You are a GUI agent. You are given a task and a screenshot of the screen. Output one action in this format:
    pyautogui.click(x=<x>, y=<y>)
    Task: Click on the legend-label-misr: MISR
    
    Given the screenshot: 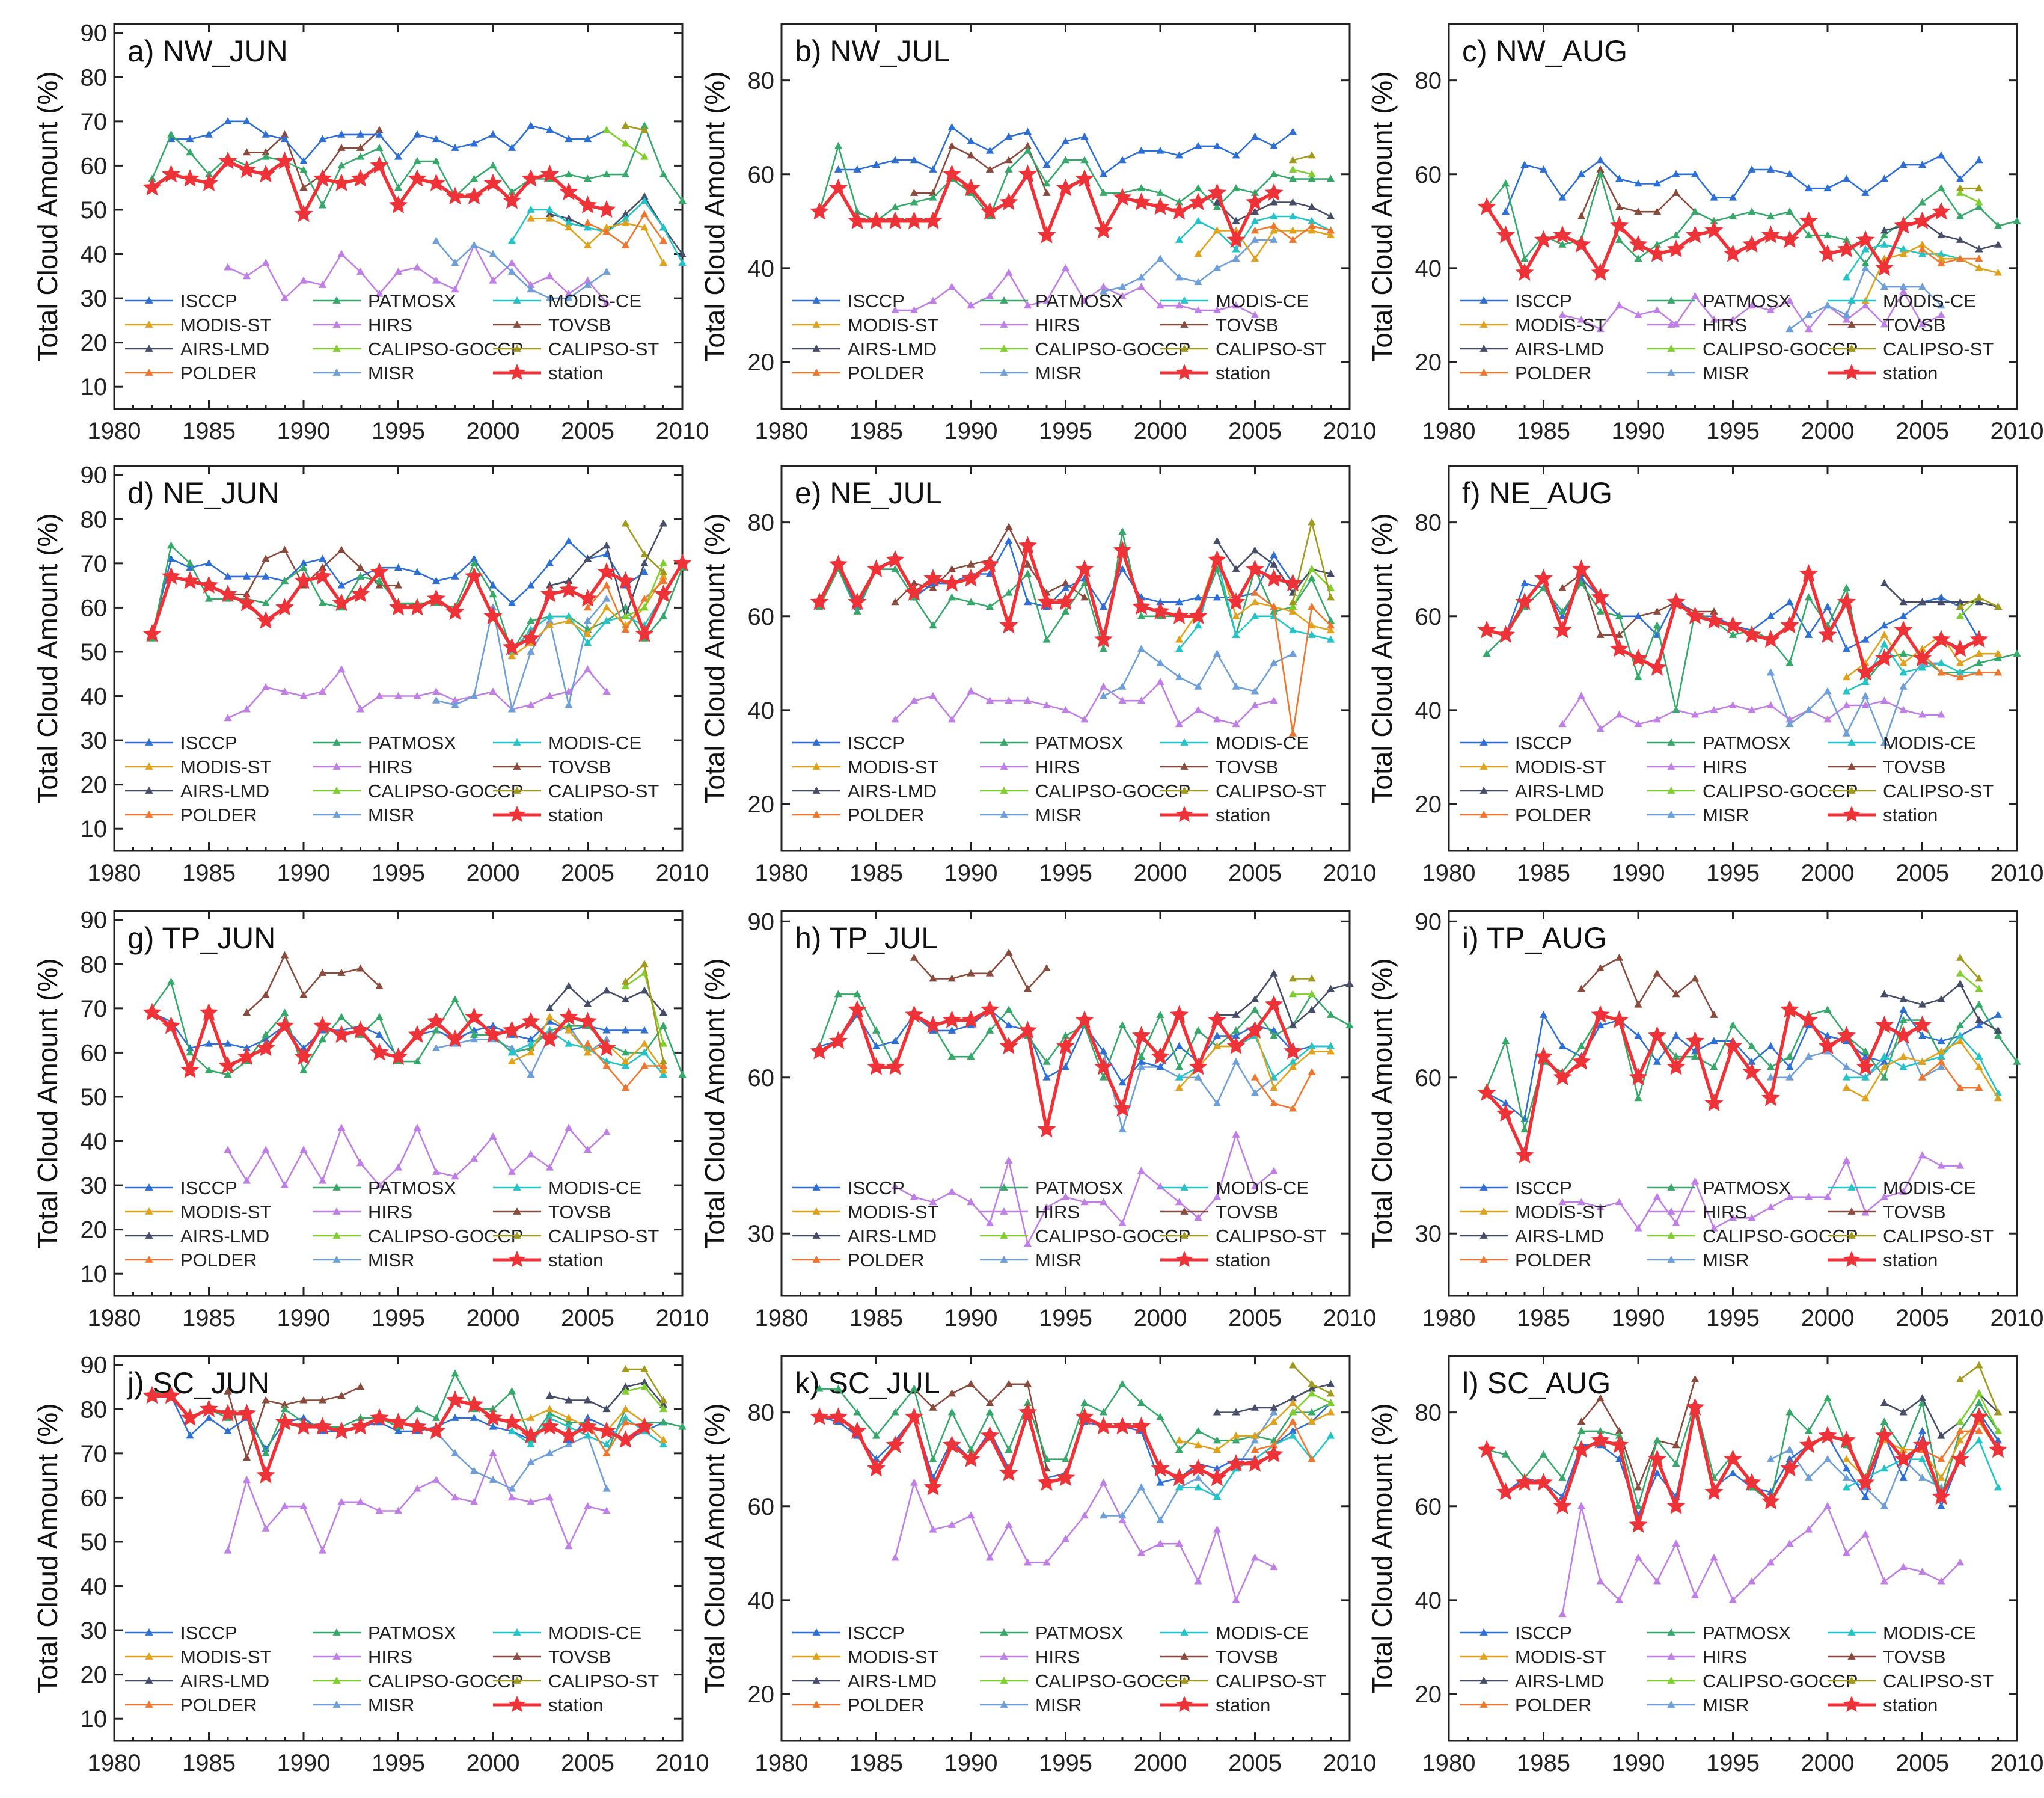 What is the action you would take?
    pyautogui.click(x=1726, y=374)
    